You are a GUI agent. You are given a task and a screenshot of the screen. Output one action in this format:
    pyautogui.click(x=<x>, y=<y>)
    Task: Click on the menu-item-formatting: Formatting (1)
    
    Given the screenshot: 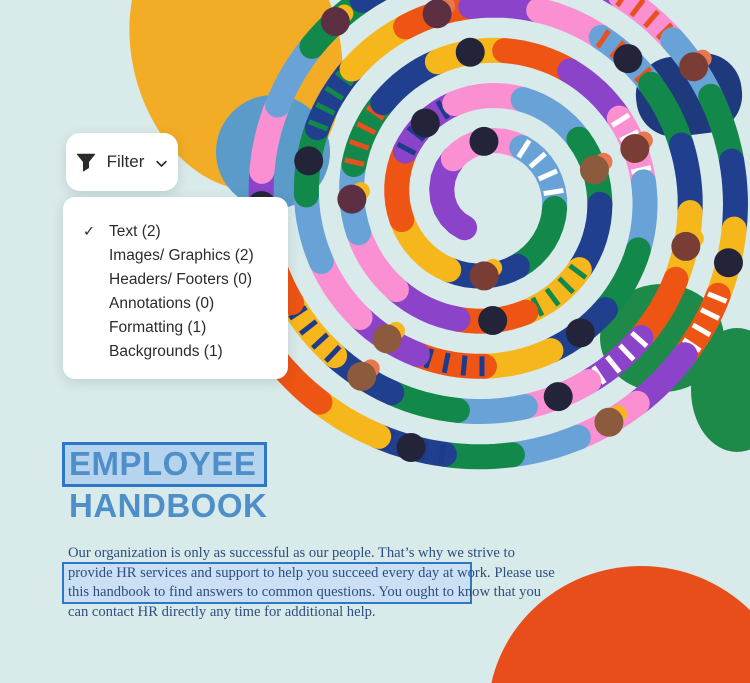 What is the action you would take?
    pyautogui.click(x=185, y=328)
    